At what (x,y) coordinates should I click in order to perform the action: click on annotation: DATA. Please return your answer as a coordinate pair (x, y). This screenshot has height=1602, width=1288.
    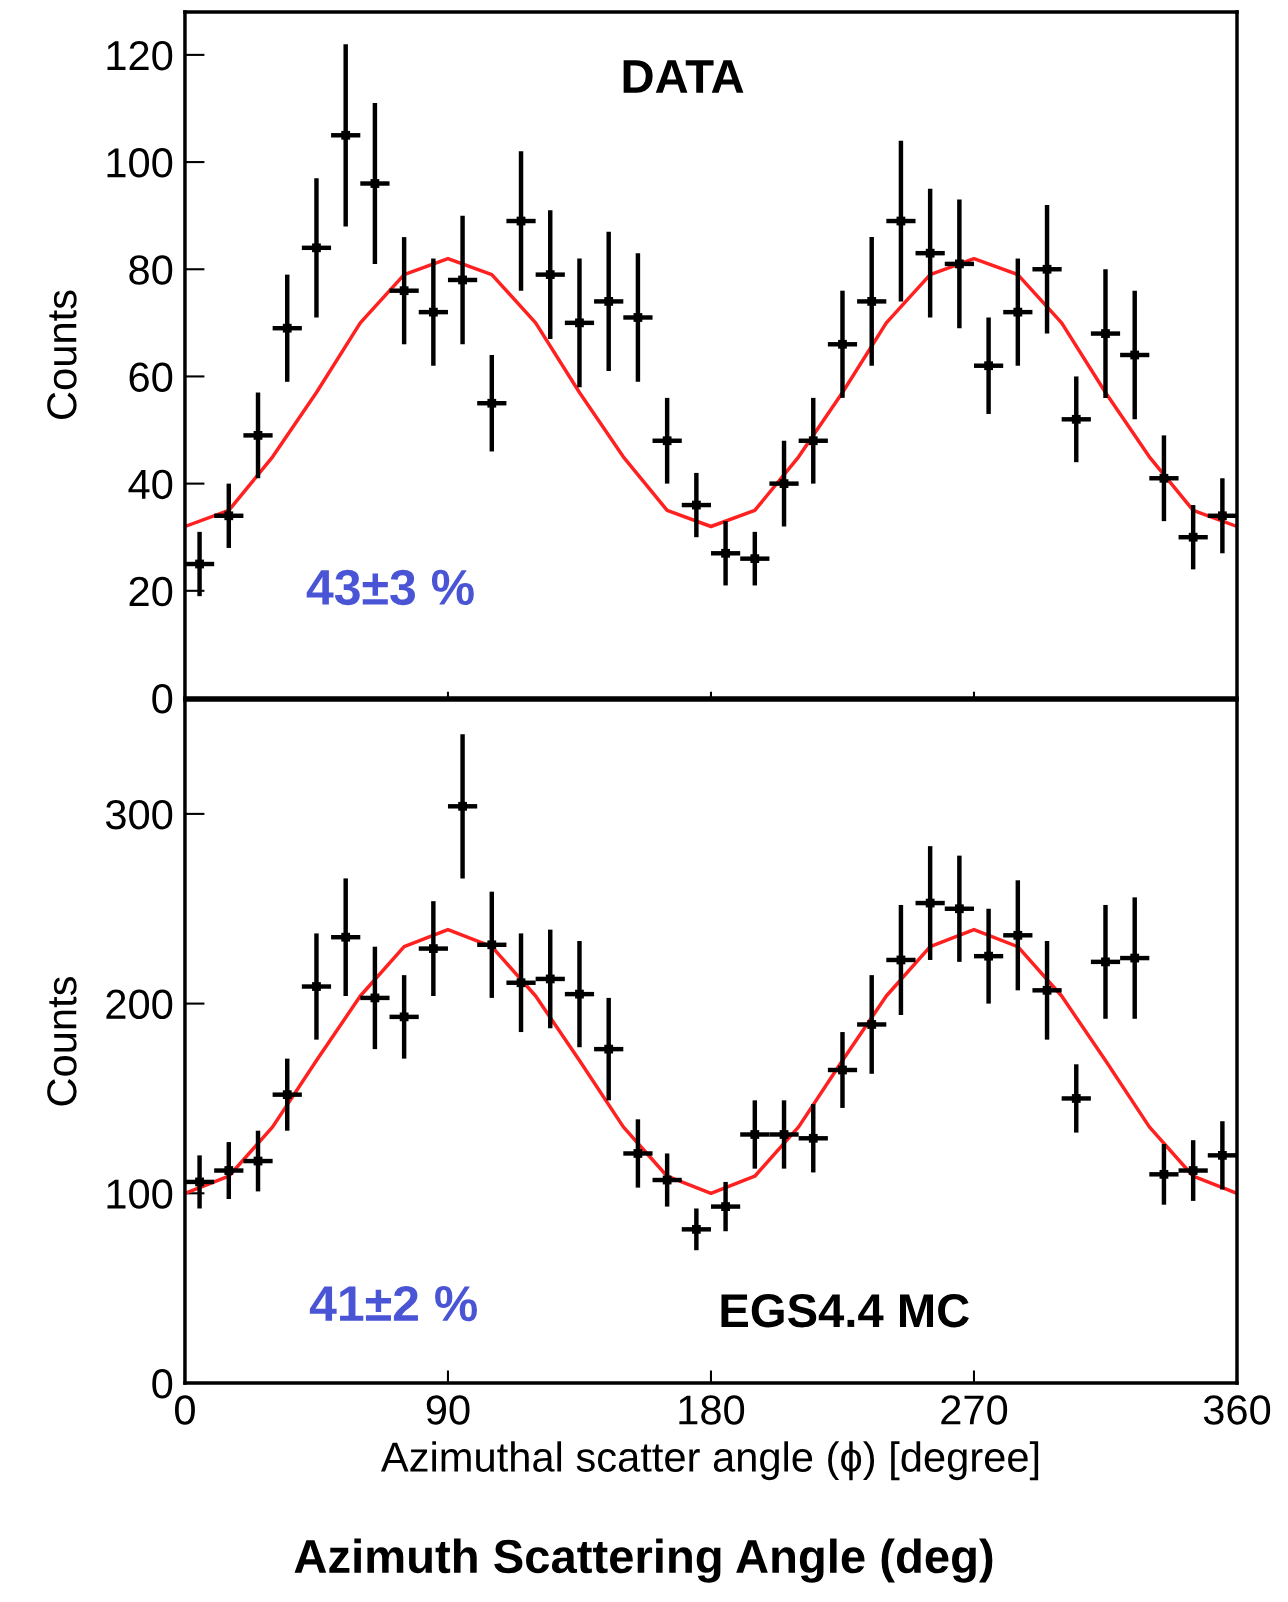
    Looking at the image, I should click on (683, 76).